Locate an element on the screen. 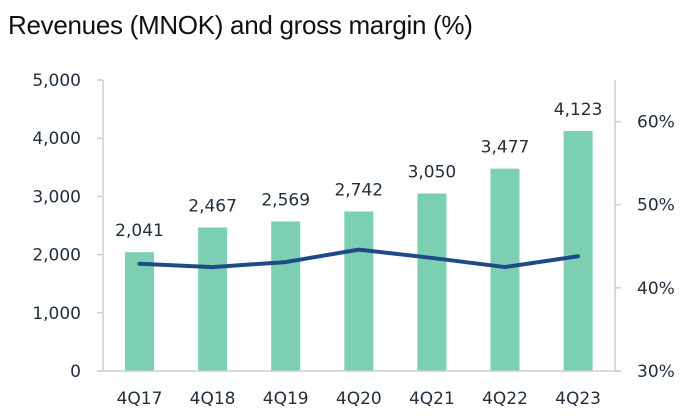 The width and height of the screenshot is (692, 418). bar-4Q22 is located at coordinates (505, 269).